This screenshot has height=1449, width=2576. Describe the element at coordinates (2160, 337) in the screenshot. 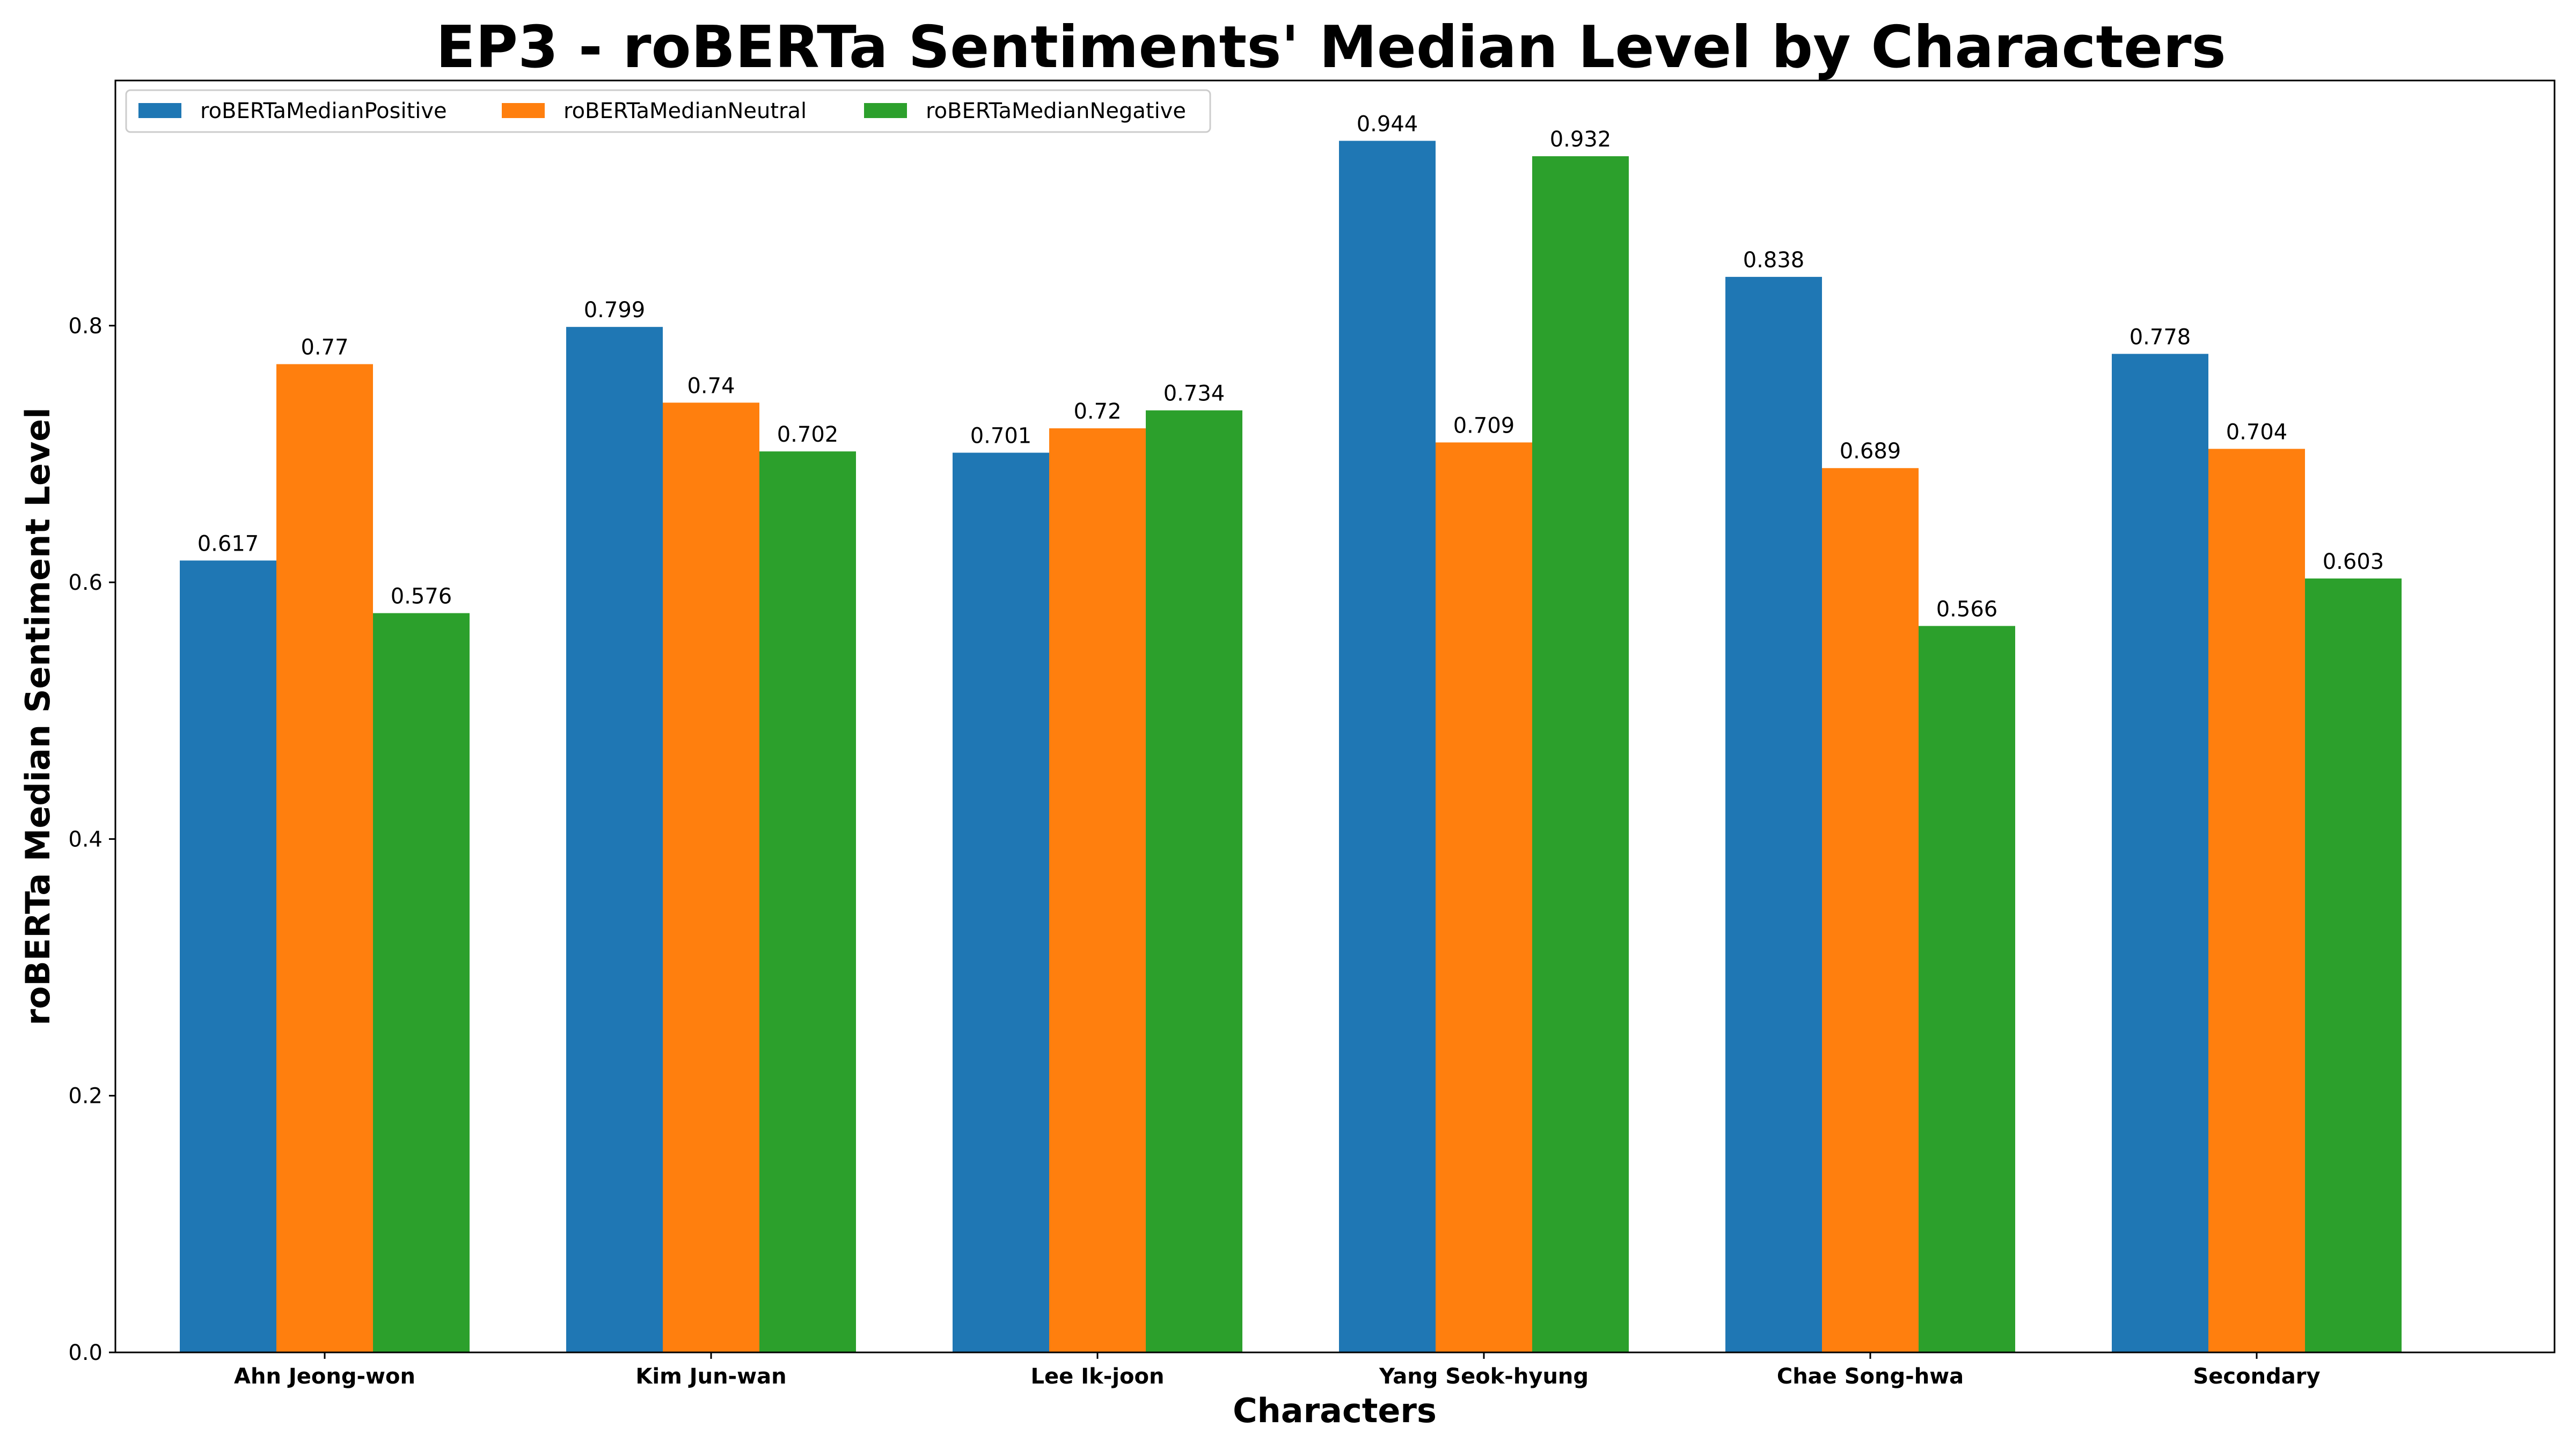

I see `data-label-roBERTaMedianPositive-5: 0.778` at that location.